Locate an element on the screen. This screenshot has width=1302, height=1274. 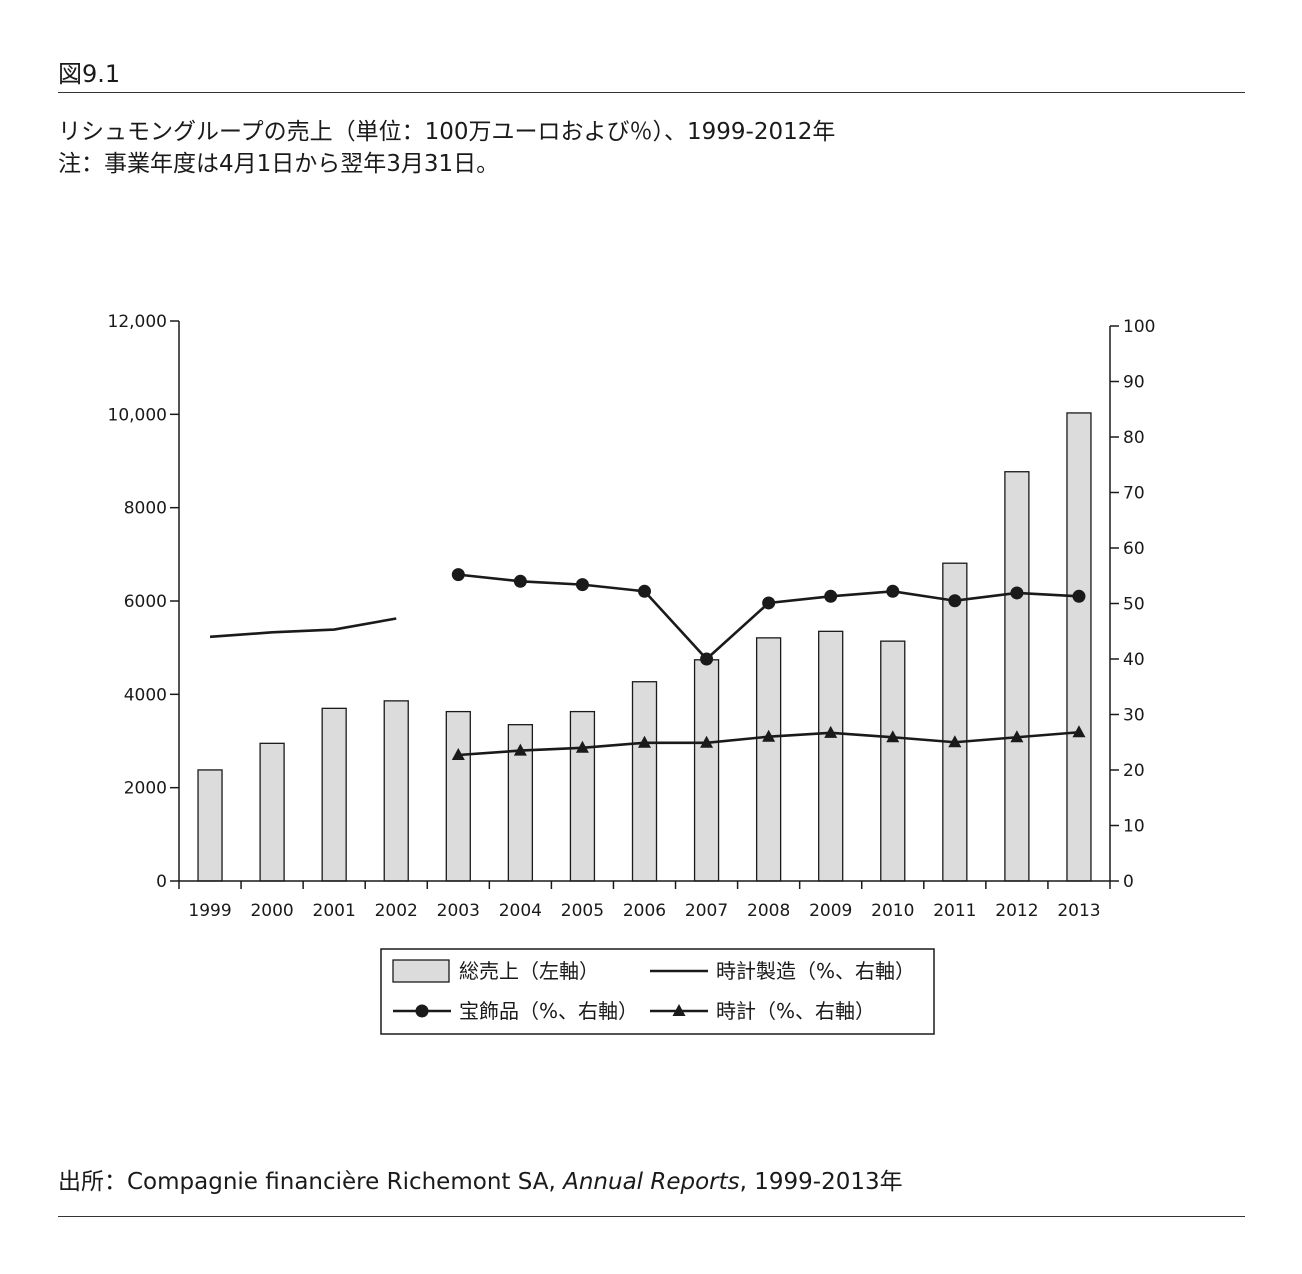
bar-2006 is located at coordinates (644, 781).